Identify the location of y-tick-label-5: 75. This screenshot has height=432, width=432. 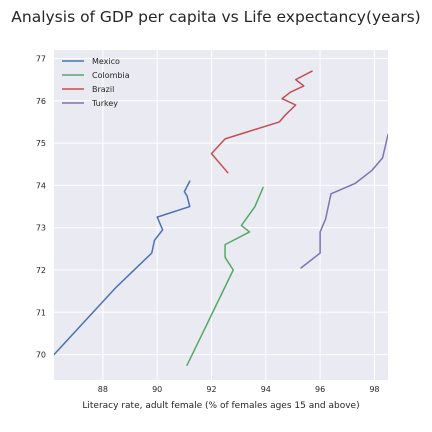
(41, 143).